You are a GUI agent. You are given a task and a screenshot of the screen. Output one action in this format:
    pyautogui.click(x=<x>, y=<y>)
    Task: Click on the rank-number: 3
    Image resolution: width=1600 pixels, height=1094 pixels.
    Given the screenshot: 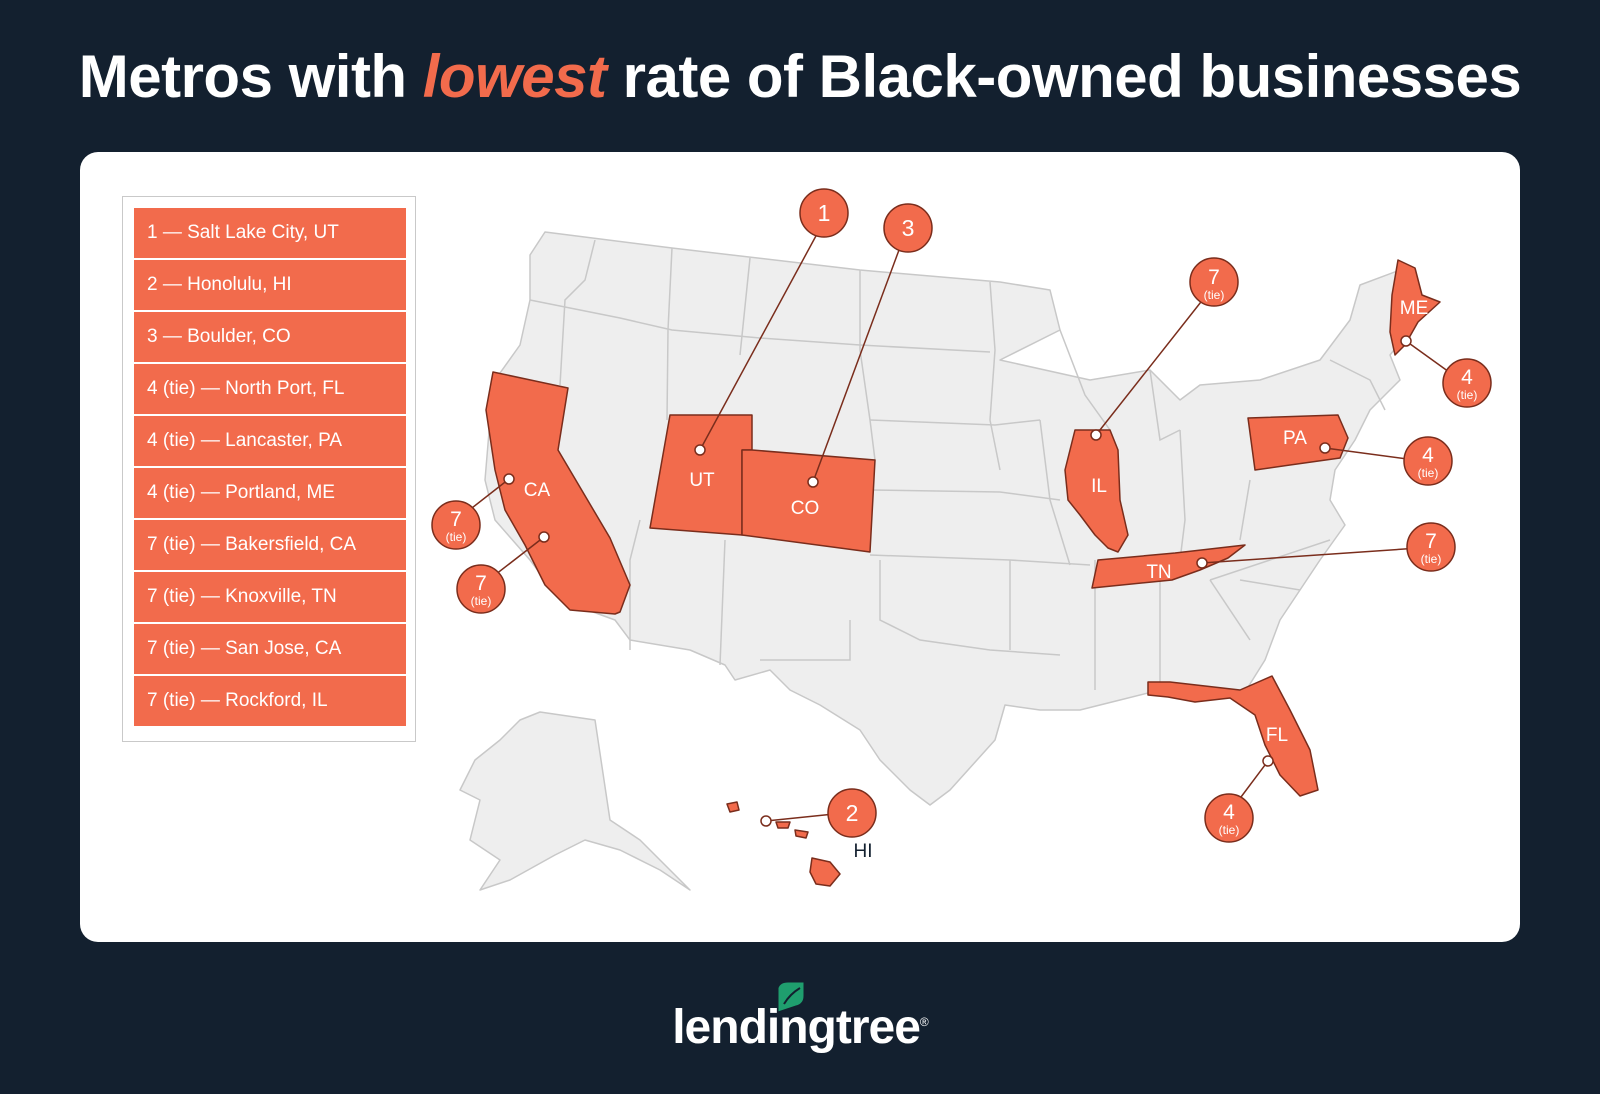 What is the action you would take?
    pyautogui.click(x=908, y=228)
    